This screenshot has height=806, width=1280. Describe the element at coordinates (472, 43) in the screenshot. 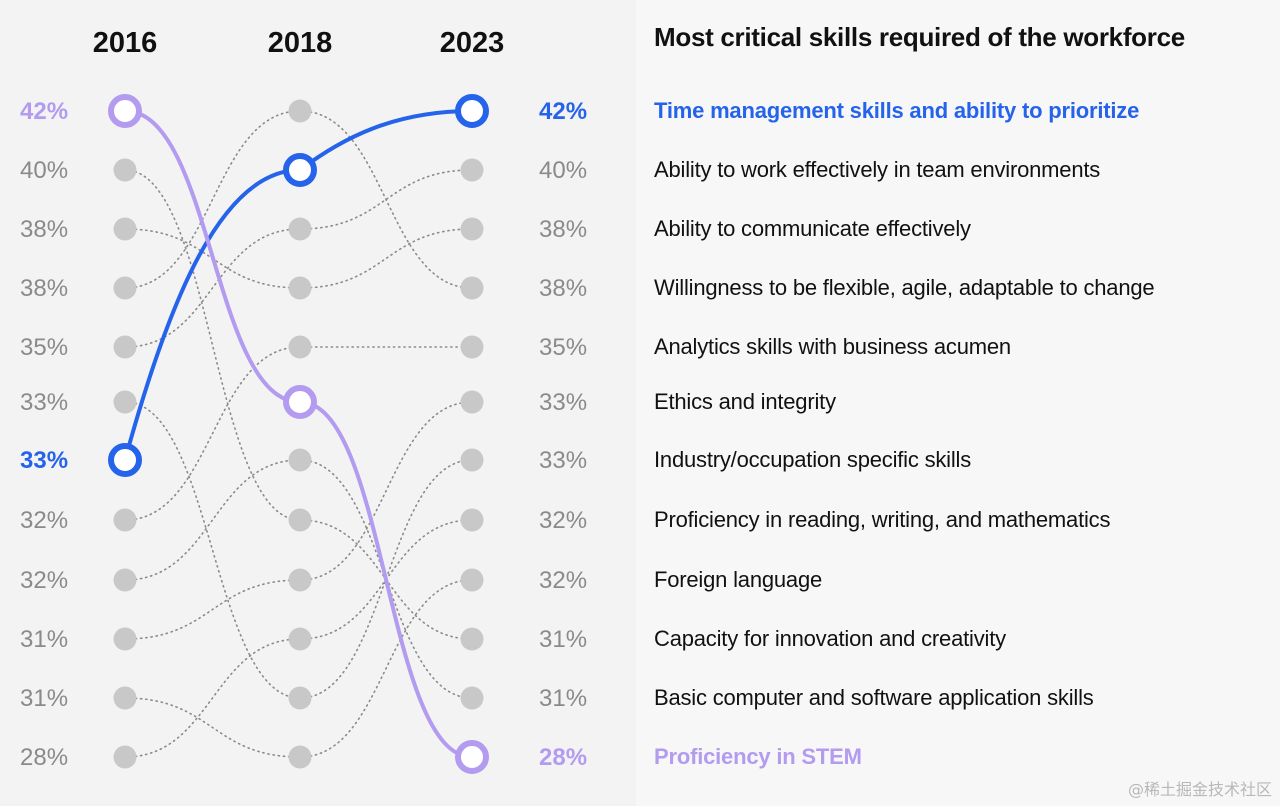

I see `year-label-2023: 2023` at that location.